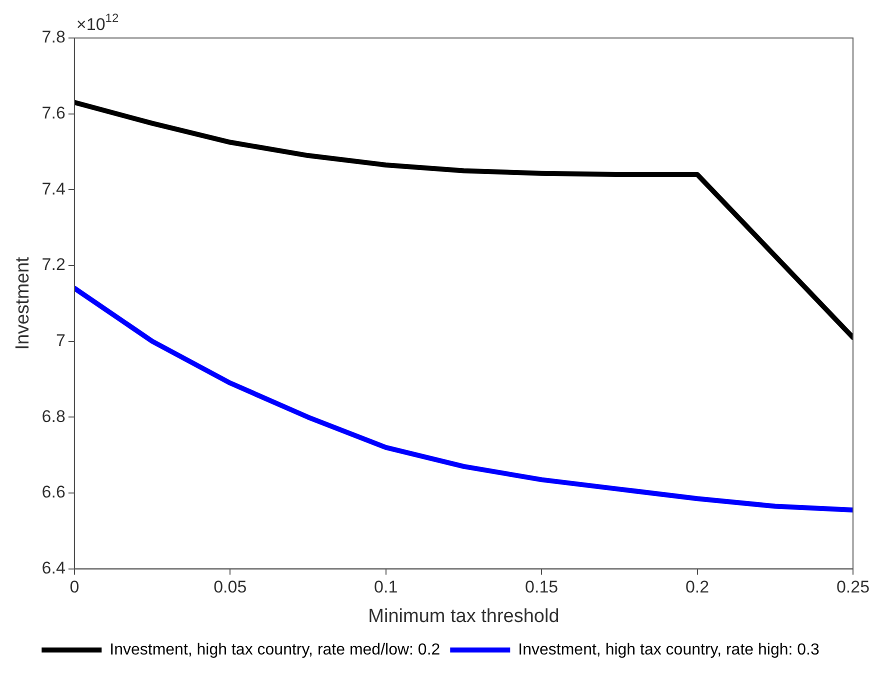 This screenshot has width=885, height=679. What do you see at coordinates (54, 37) in the screenshot?
I see `y-tick-label: 7.8` at bounding box center [54, 37].